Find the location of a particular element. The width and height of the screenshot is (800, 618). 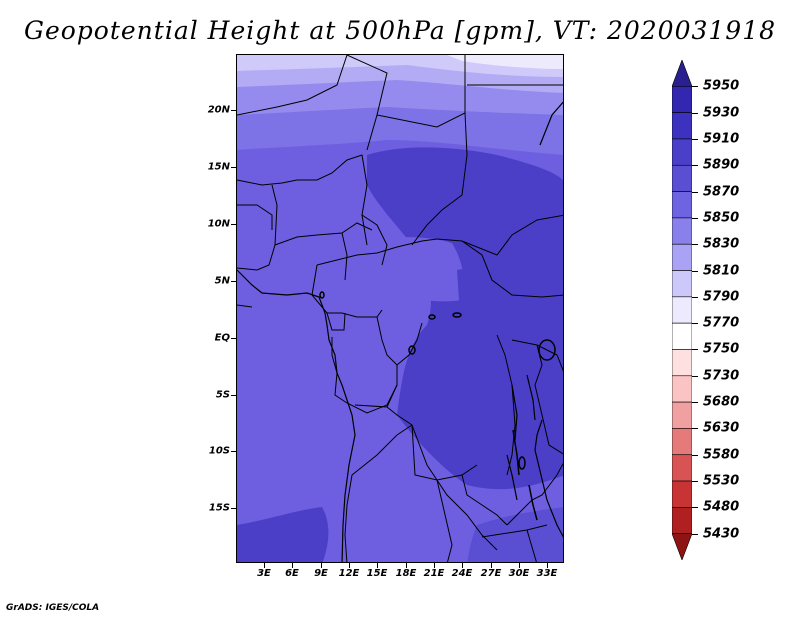

colorbar is located at coordinates (682, 310).